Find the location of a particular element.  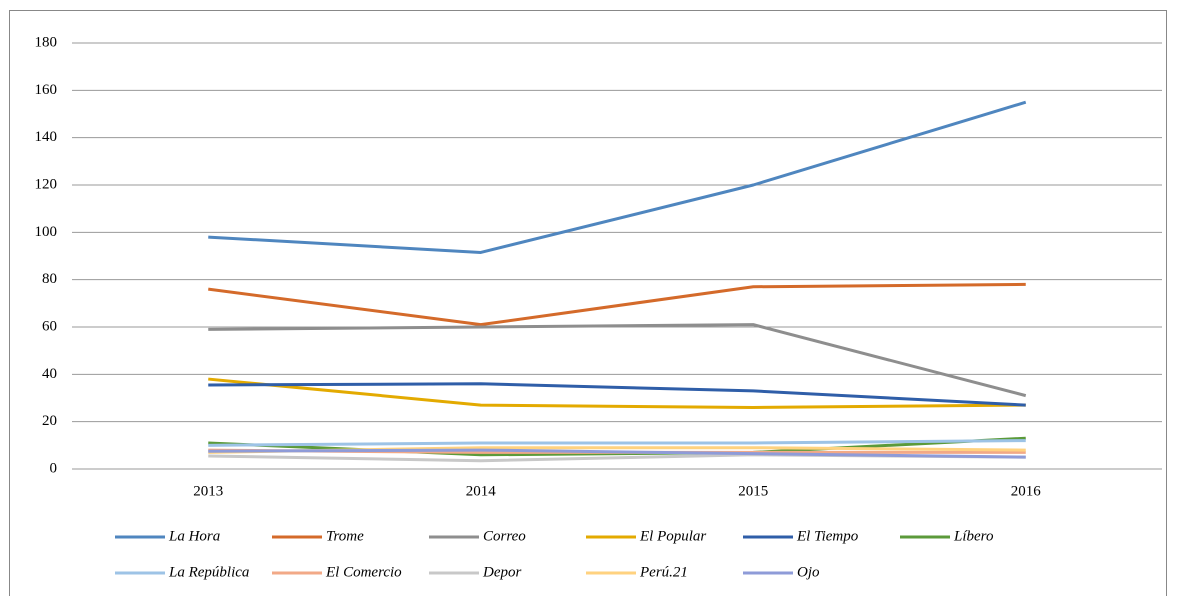

y-tick-label: 160 is located at coordinates (46, 90).